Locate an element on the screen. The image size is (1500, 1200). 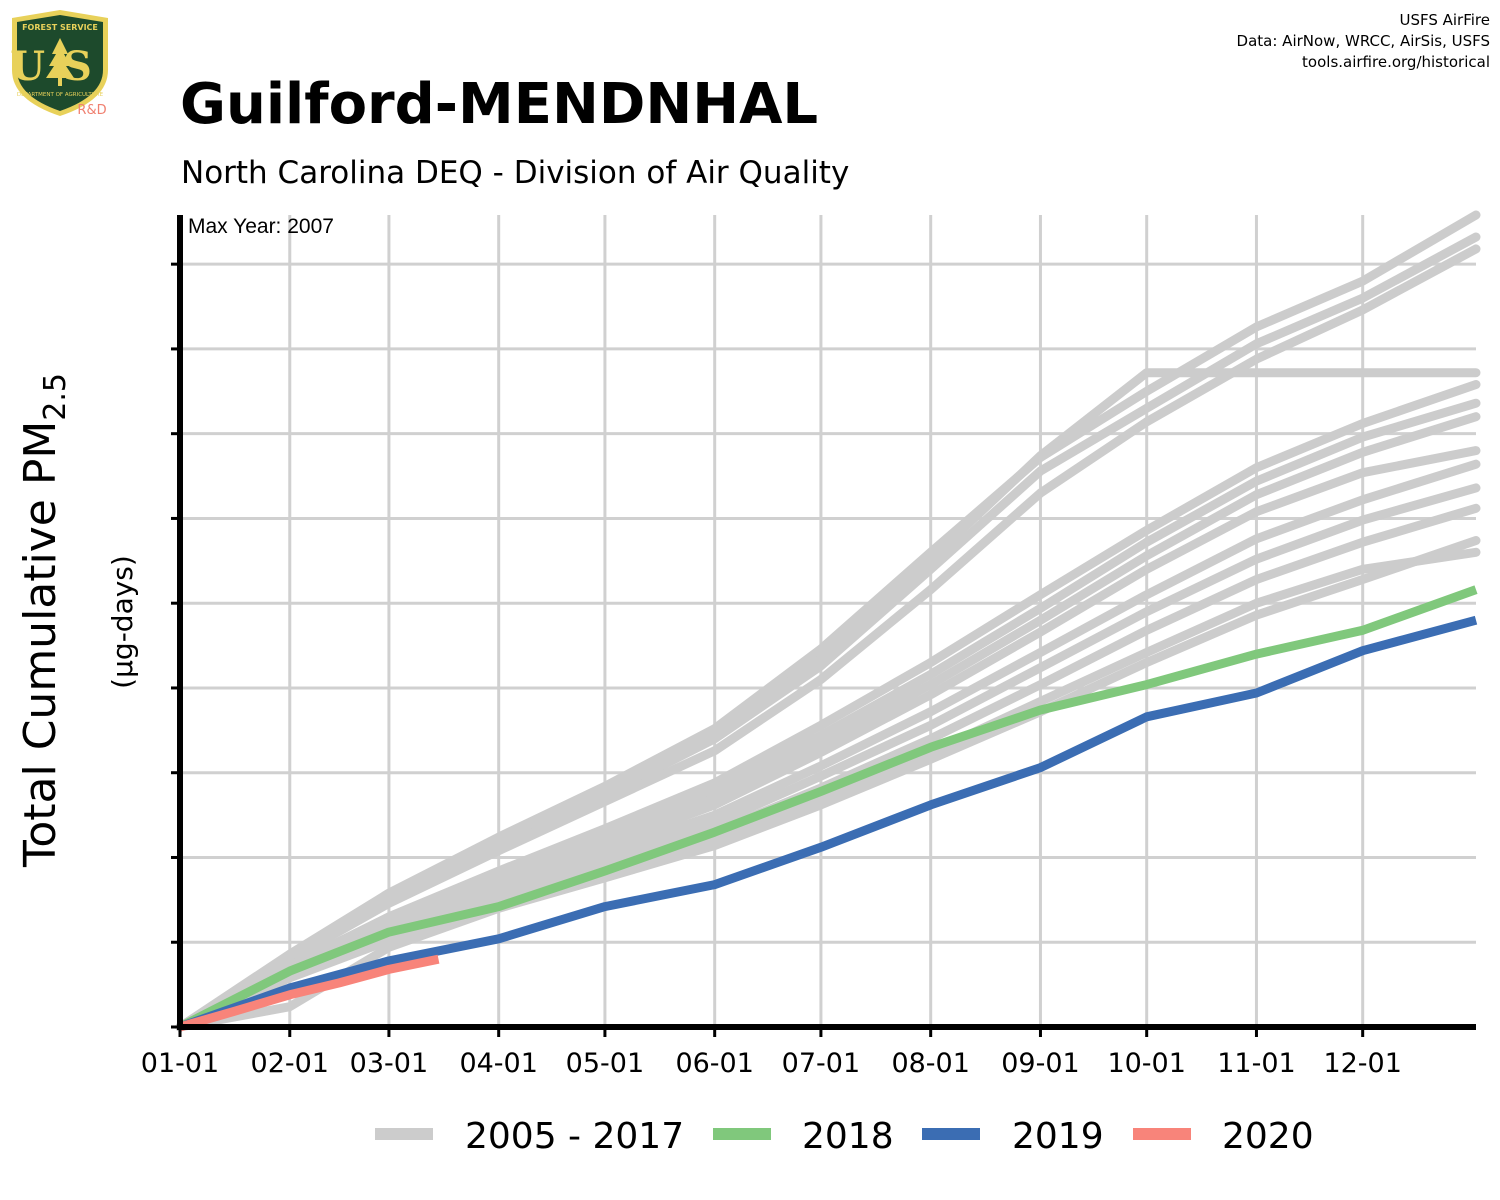
logo-rd-tag: R&D is located at coordinates (91, 110).